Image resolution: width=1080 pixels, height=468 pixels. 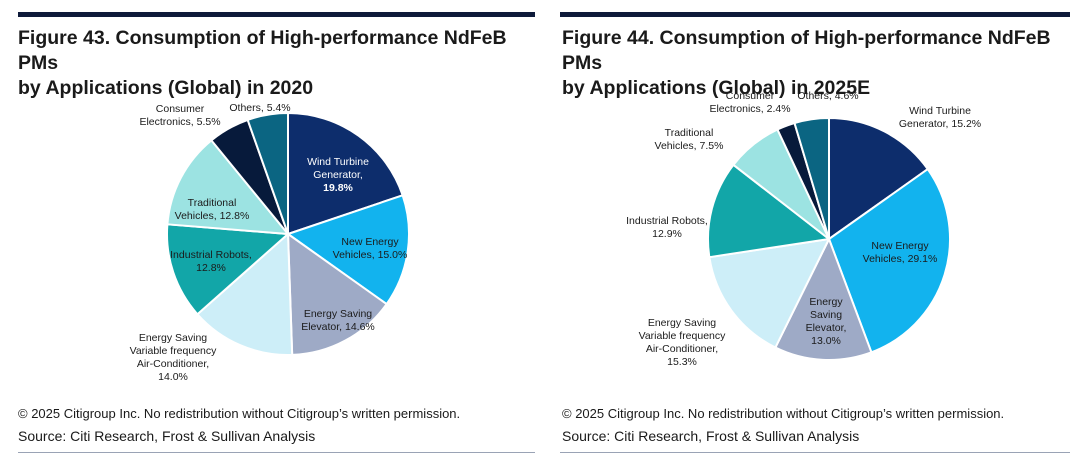 What do you see at coordinates (716, 88) in the screenshot?
I see `figure-44-title-line2: by Applications (Global) in 2025E` at bounding box center [716, 88].